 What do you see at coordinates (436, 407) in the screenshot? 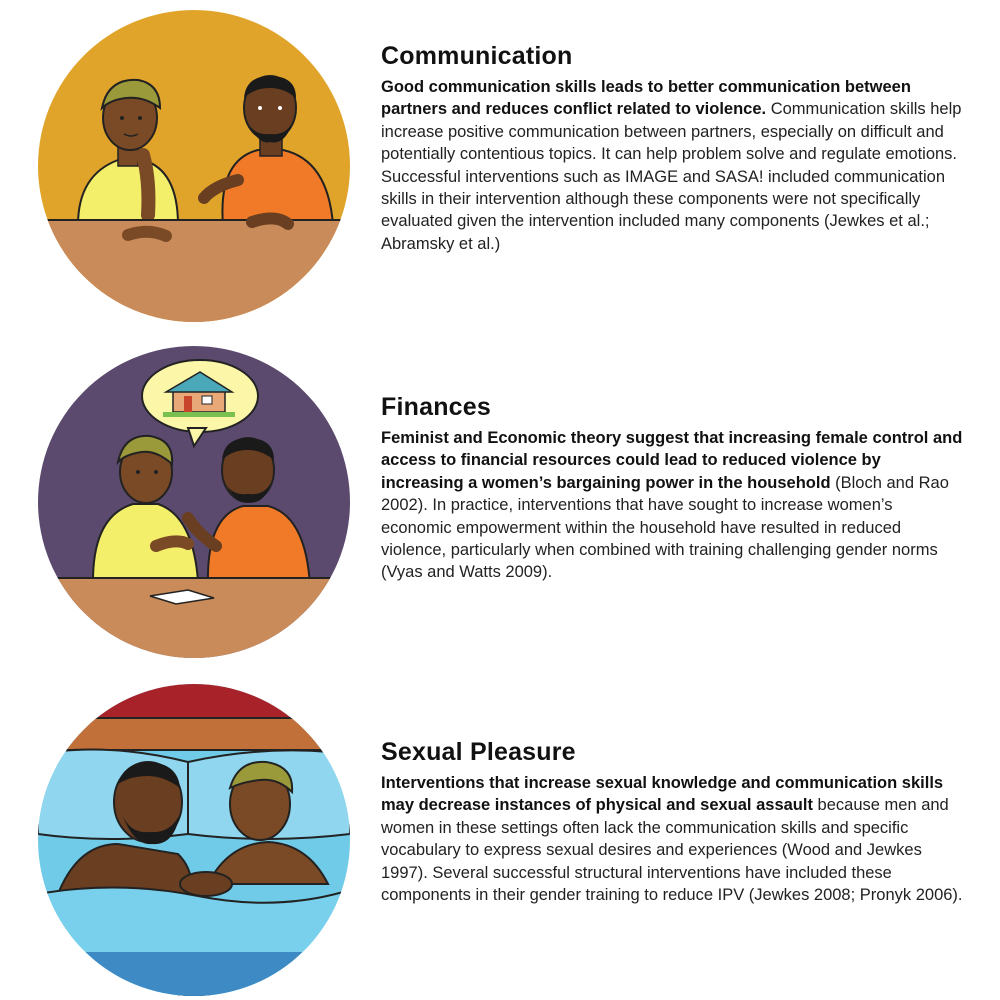
I see `section-title: Finances` at bounding box center [436, 407].